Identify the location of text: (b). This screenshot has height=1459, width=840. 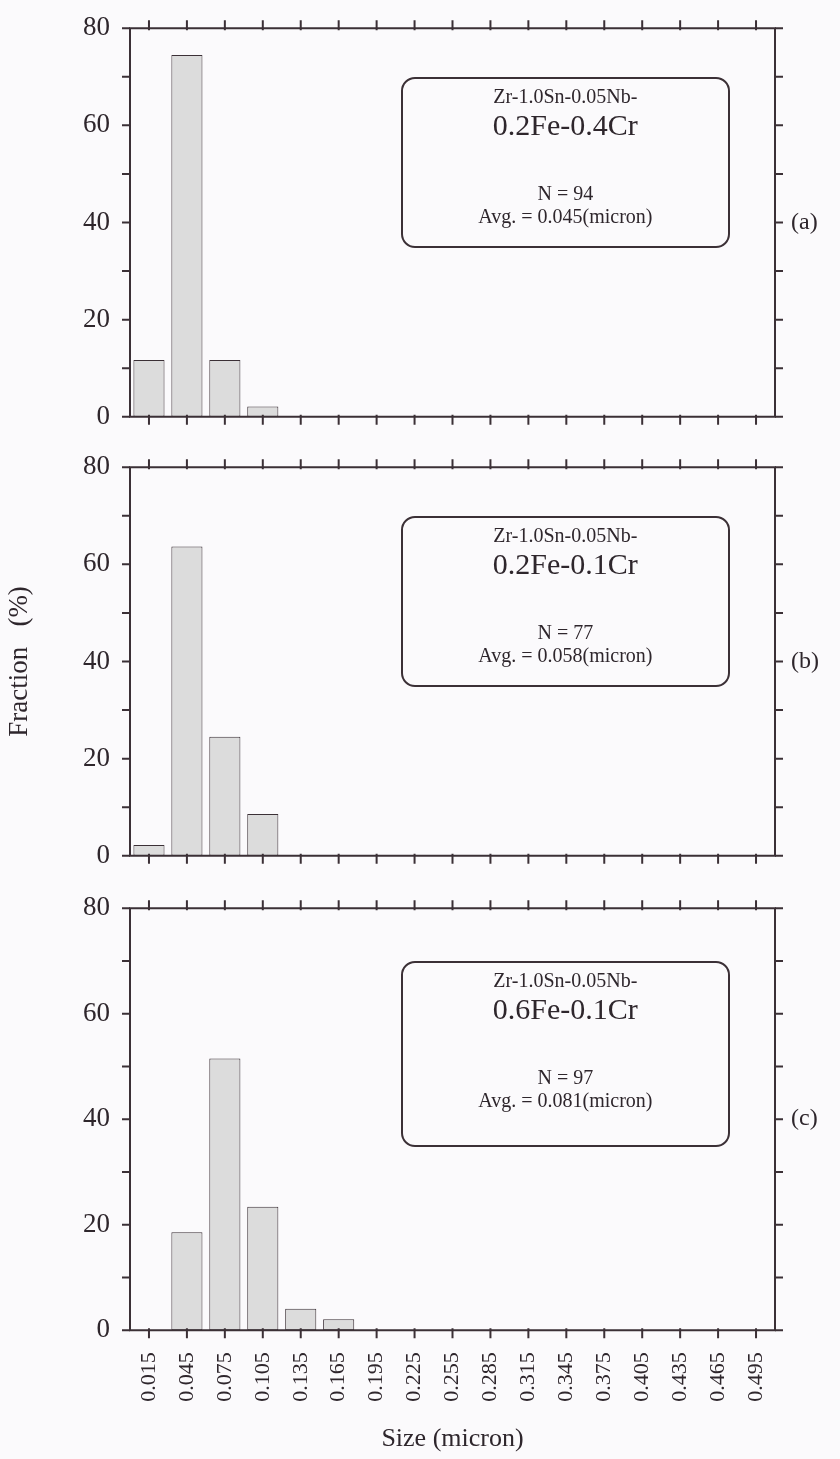
(805, 660).